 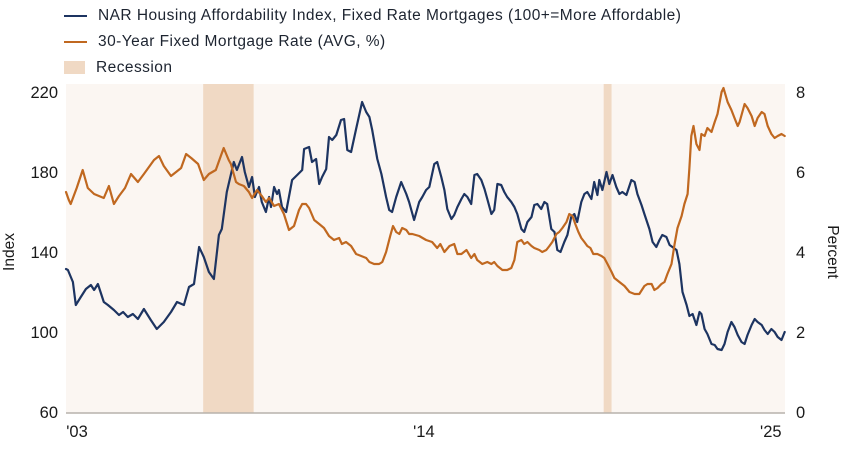 I want to click on right-axis-tick-label: 4, so click(x=800, y=253).